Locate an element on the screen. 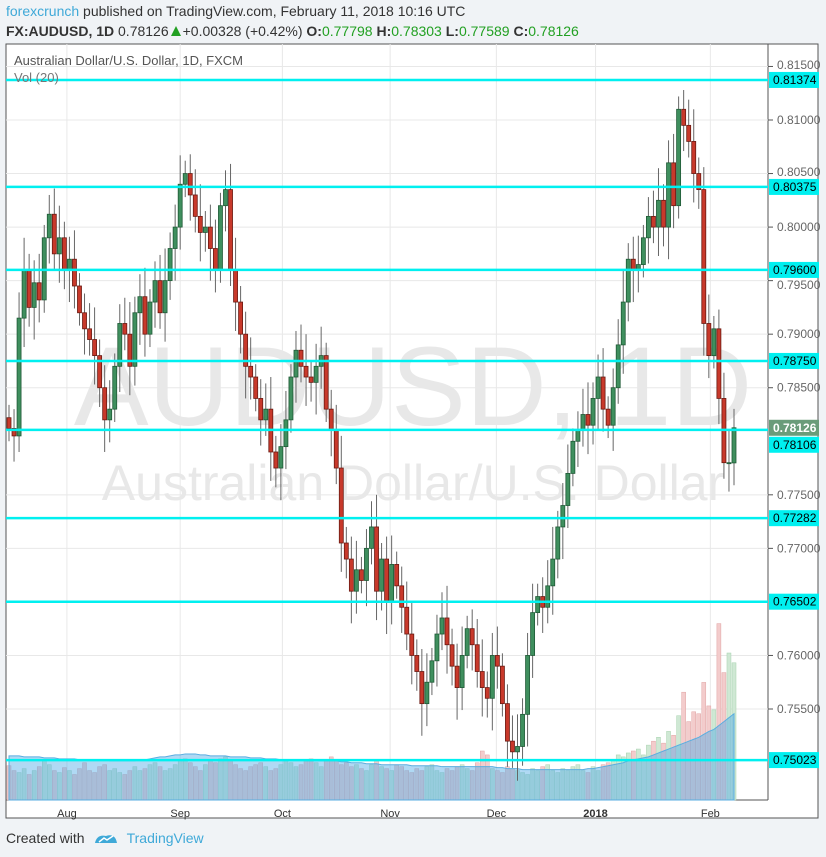 The image size is (826, 857). price-tick-label: 0.76000 is located at coordinates (799, 655).